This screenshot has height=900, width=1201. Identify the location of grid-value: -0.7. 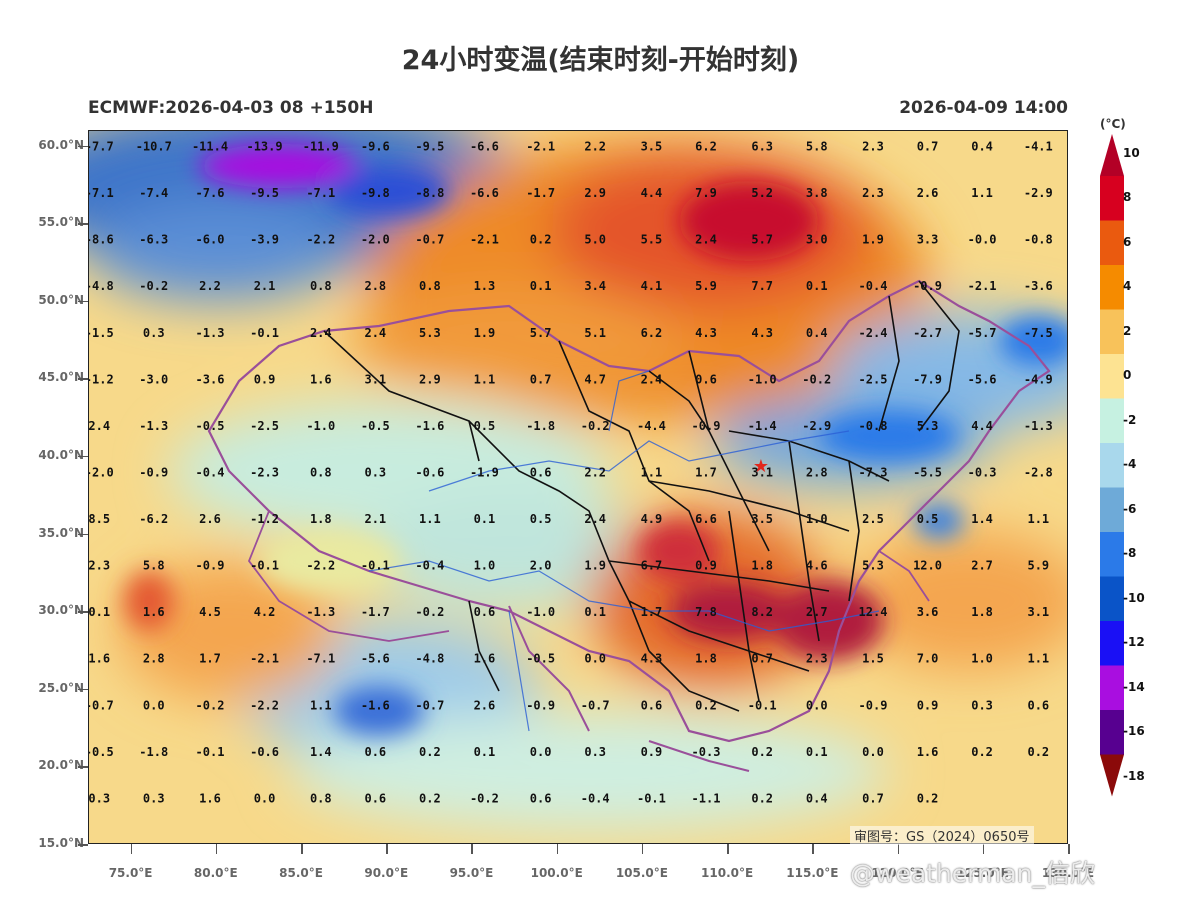
(429, 705).